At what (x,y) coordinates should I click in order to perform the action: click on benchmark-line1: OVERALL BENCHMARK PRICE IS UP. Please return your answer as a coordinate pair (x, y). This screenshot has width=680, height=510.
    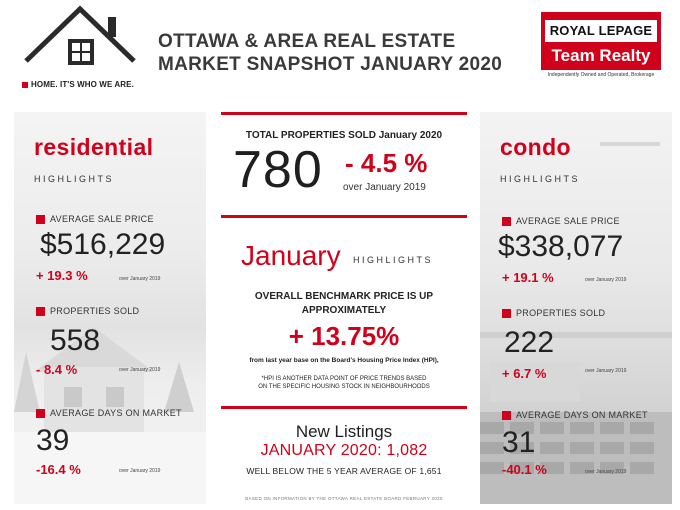
    Looking at the image, I should click on (344, 296).